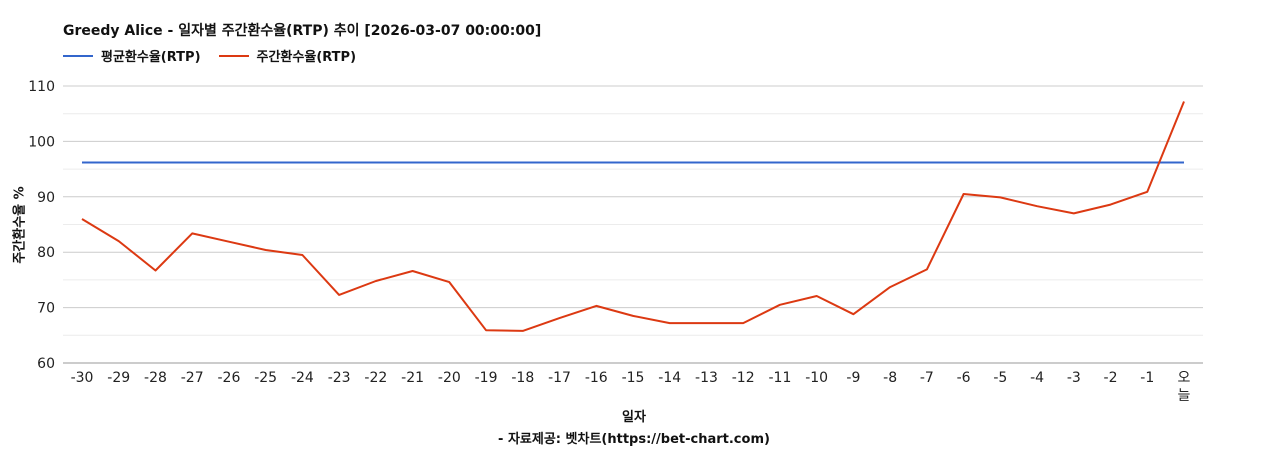 This screenshot has width=1268, height=450. Describe the element at coordinates (46, 253) in the screenshot. I see `y-tick-label: 80` at that location.